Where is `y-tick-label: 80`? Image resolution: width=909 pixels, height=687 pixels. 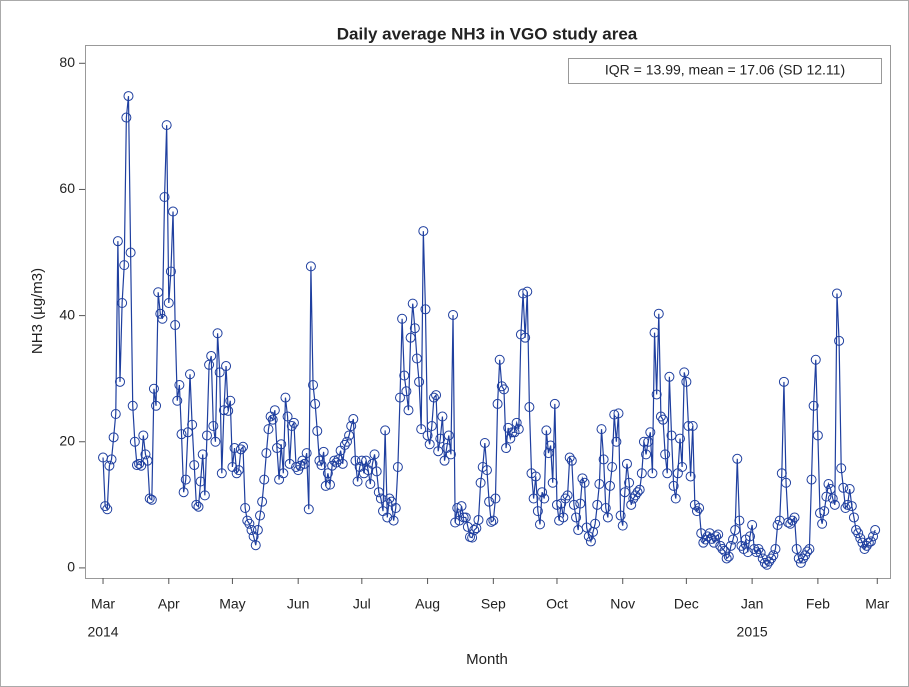 y-tick-label: 80 is located at coordinates (67, 62).